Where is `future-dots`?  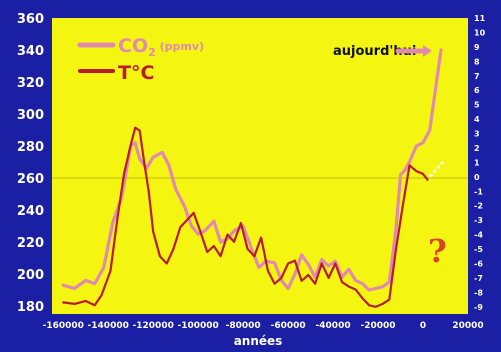 future-dots is located at coordinates (436, 169).